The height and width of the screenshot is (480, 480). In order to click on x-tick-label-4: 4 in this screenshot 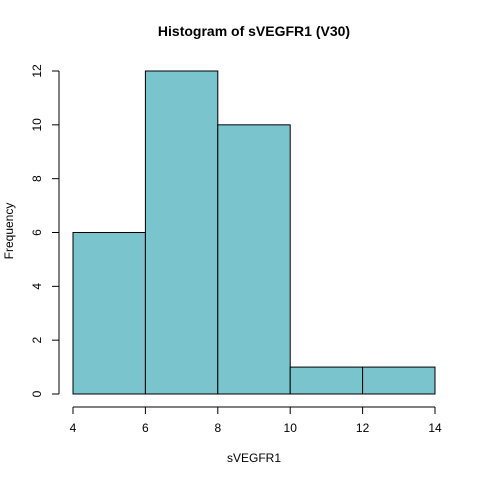, I will do `click(73, 428)`.